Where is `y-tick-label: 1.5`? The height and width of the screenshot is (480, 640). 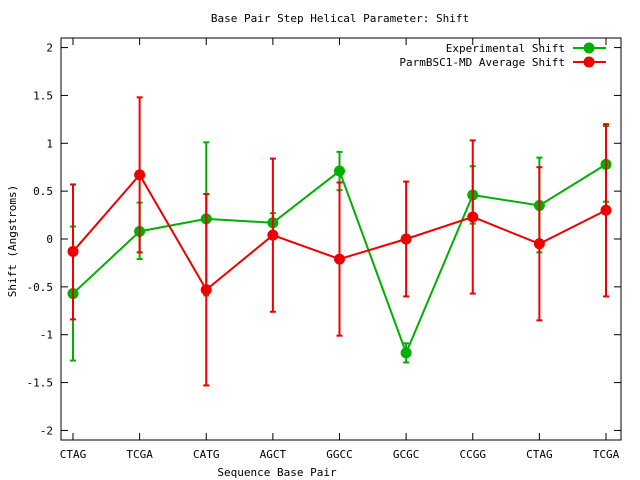 y-tick-label: 1.5 is located at coordinates (43, 95).